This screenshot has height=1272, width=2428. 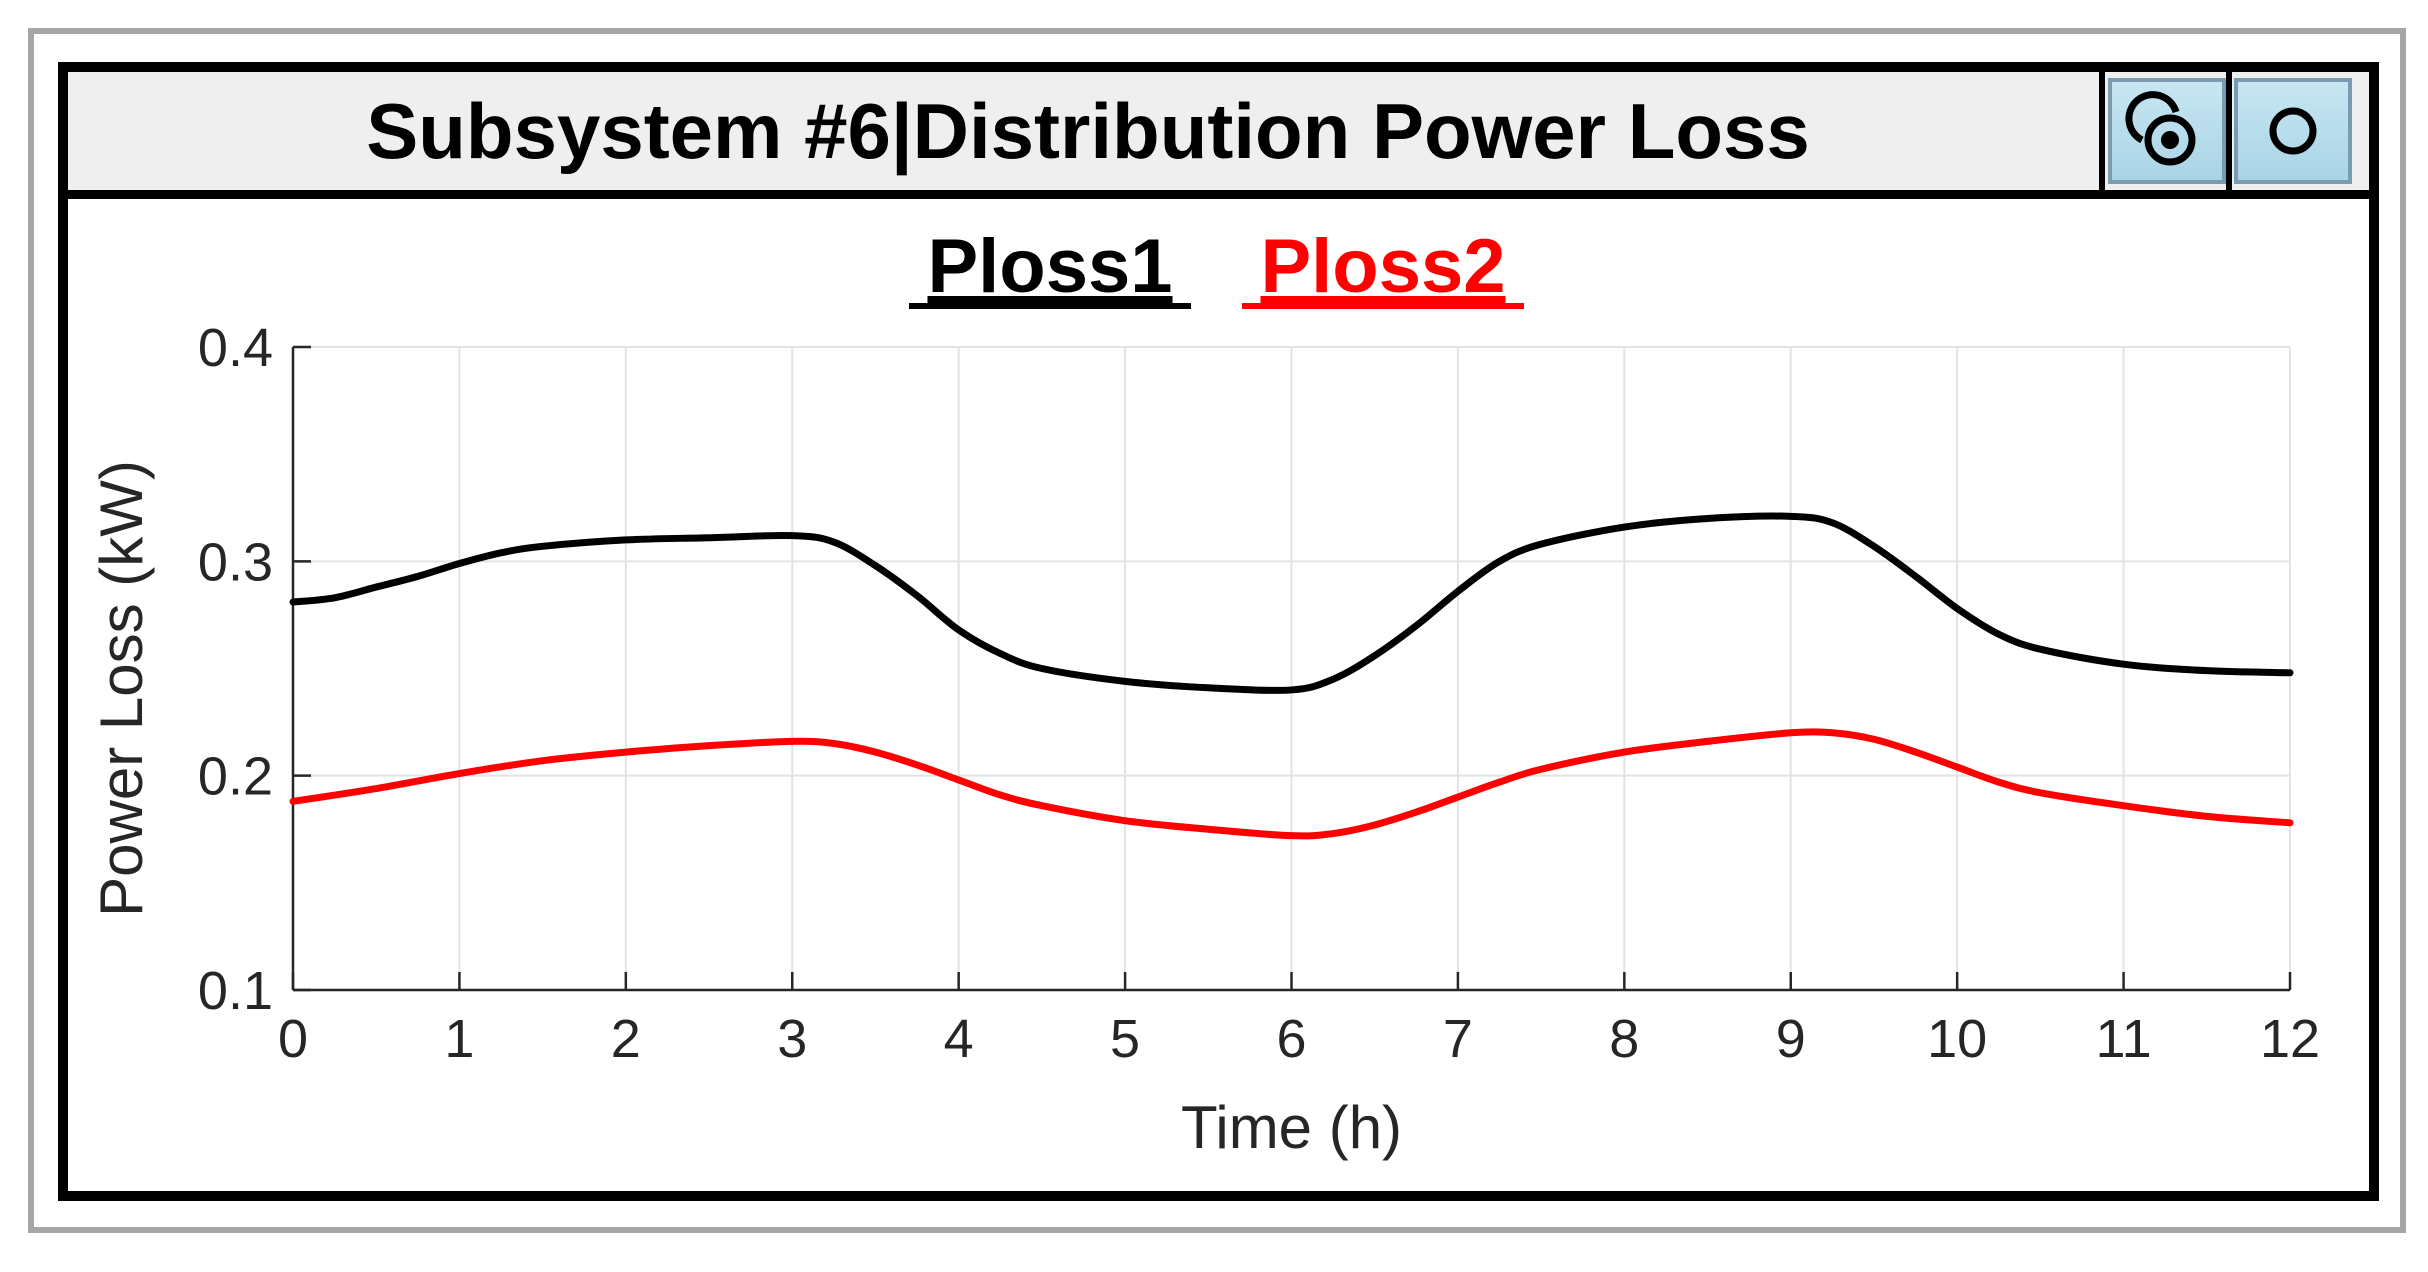 What do you see at coordinates (1291, 1127) in the screenshot?
I see `x-axis-label: Time (h)` at bounding box center [1291, 1127].